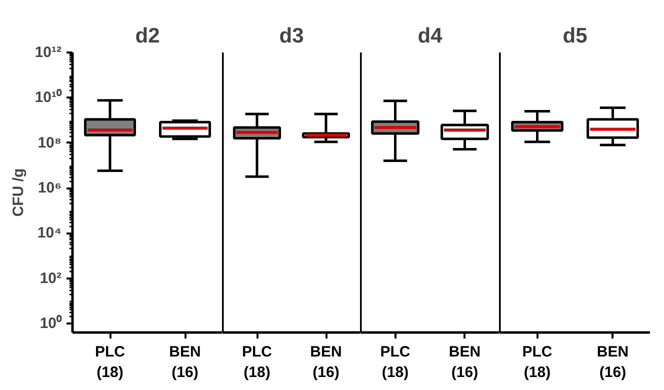 The width and height of the screenshot is (664, 390). What do you see at coordinates (575, 36) in the screenshot?
I see `chart-title: d5` at bounding box center [575, 36].